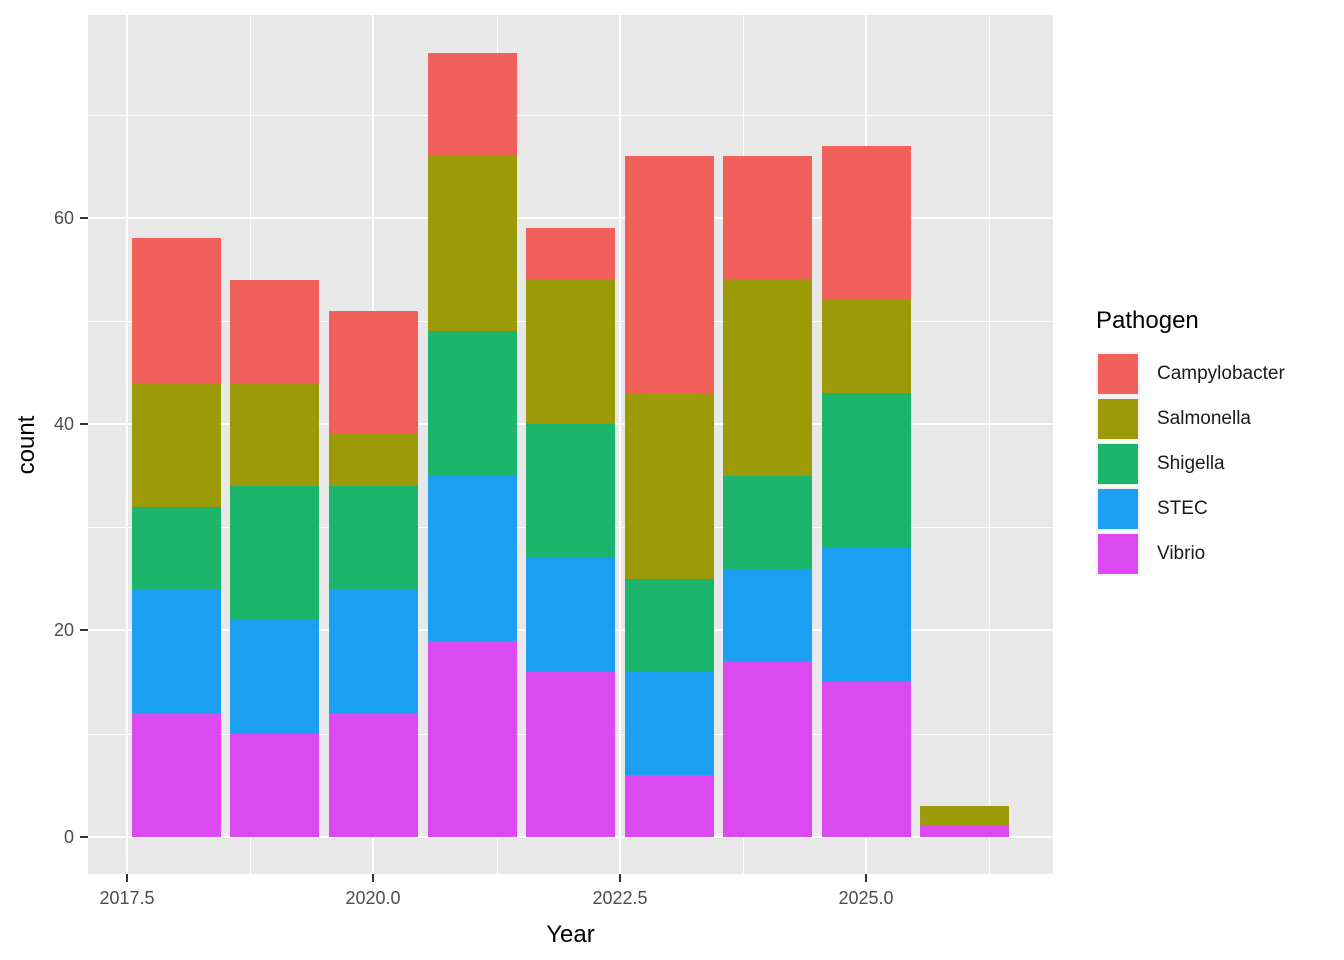 This screenshot has width=1344, height=960. What do you see at coordinates (68, 837) in the screenshot?
I see `y-tick-label: 0` at bounding box center [68, 837].